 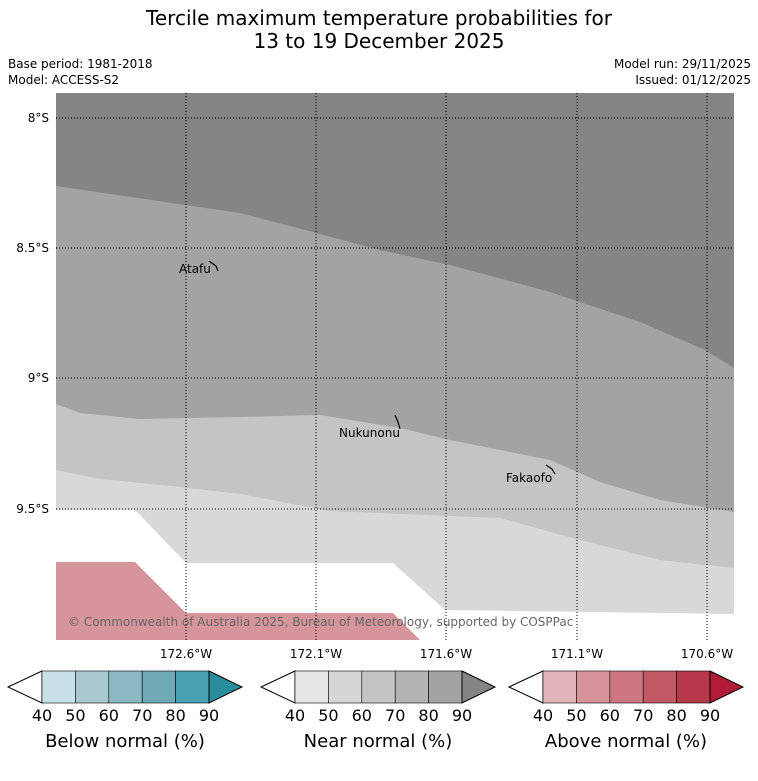 What do you see at coordinates (195, 269) in the screenshot?
I see `place-label-atafu: Atafu` at bounding box center [195, 269].